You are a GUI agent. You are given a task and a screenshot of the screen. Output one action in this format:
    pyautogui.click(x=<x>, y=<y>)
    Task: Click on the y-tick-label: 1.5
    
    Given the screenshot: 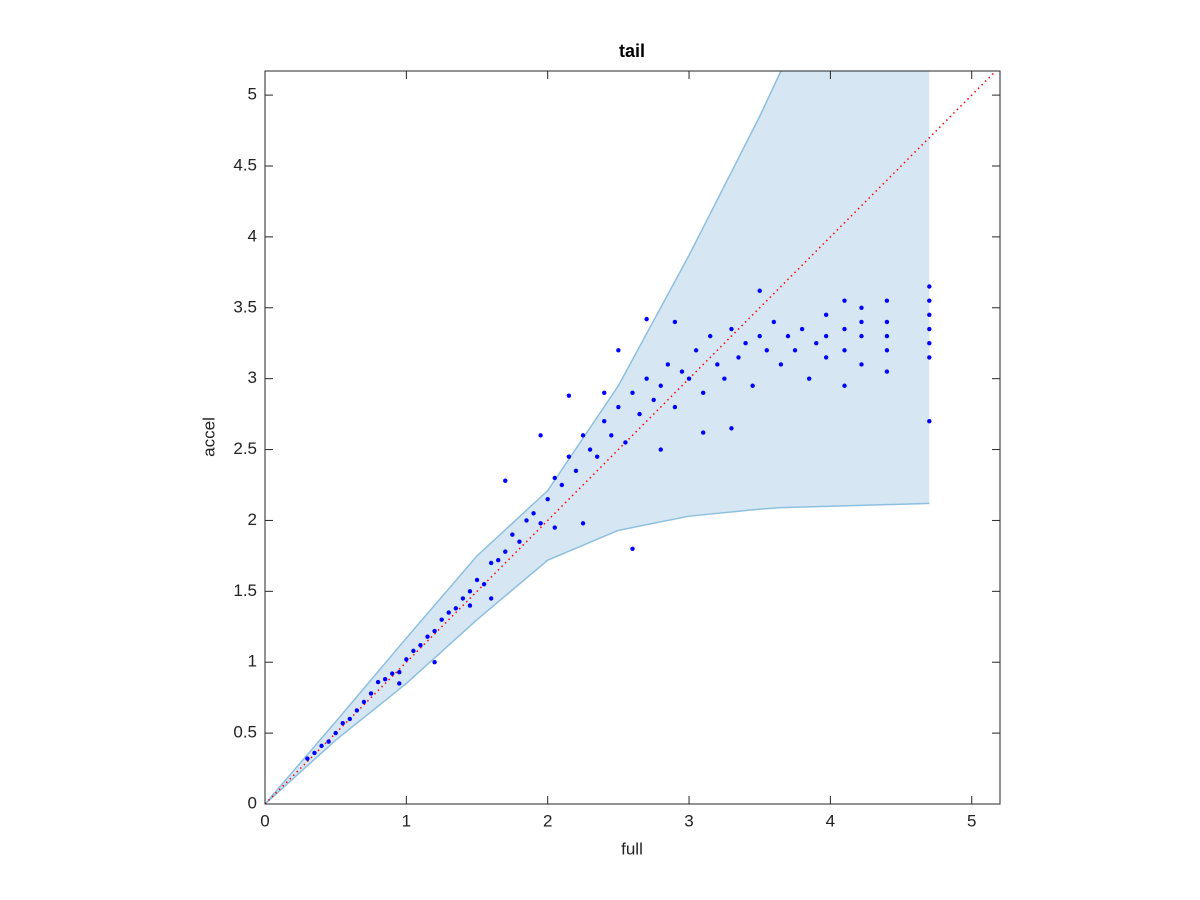 What is the action you would take?
    pyautogui.click(x=245, y=590)
    